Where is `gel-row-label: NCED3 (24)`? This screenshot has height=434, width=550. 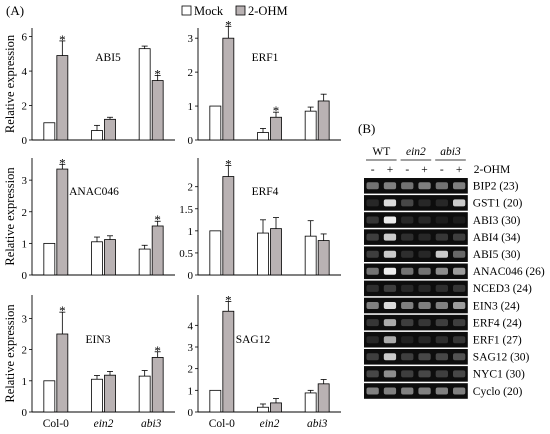
gel-row-label: NCED3 (24) is located at coordinates (502, 289).